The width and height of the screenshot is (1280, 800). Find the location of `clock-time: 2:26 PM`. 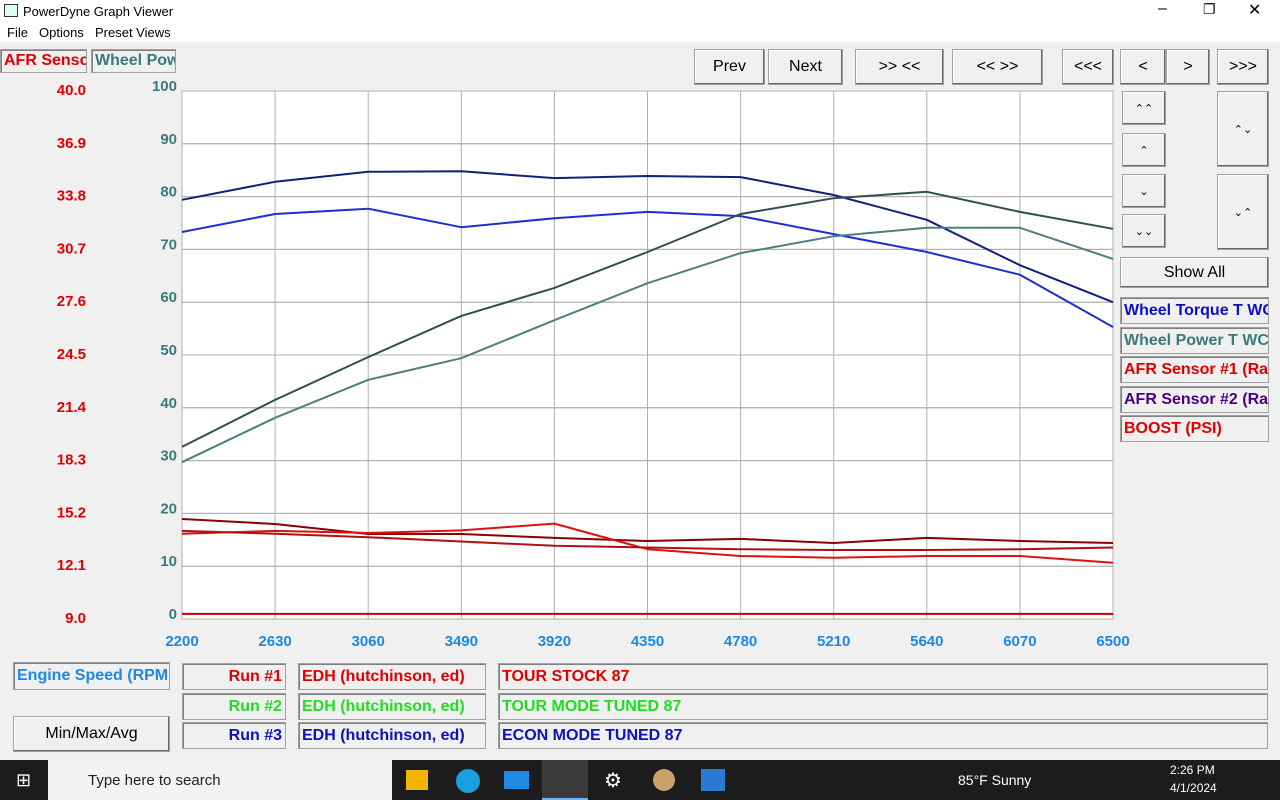

clock-time: 2:26 PM is located at coordinates (1192, 770).